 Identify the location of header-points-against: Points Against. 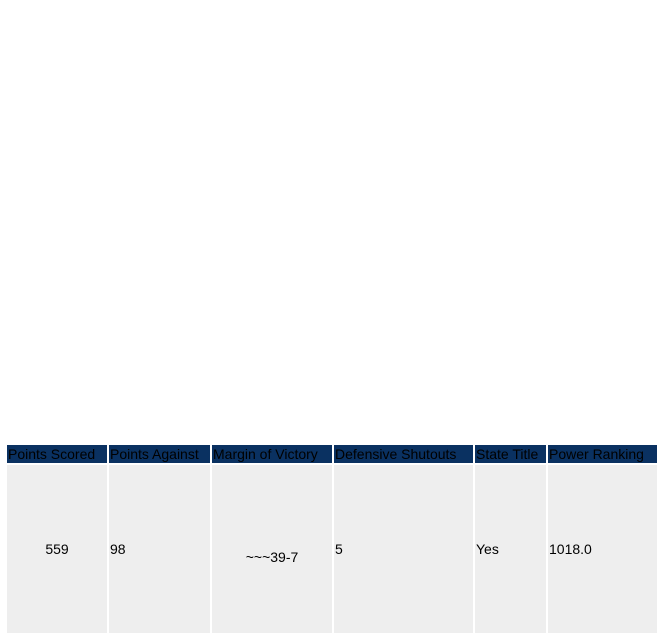
(159, 454).